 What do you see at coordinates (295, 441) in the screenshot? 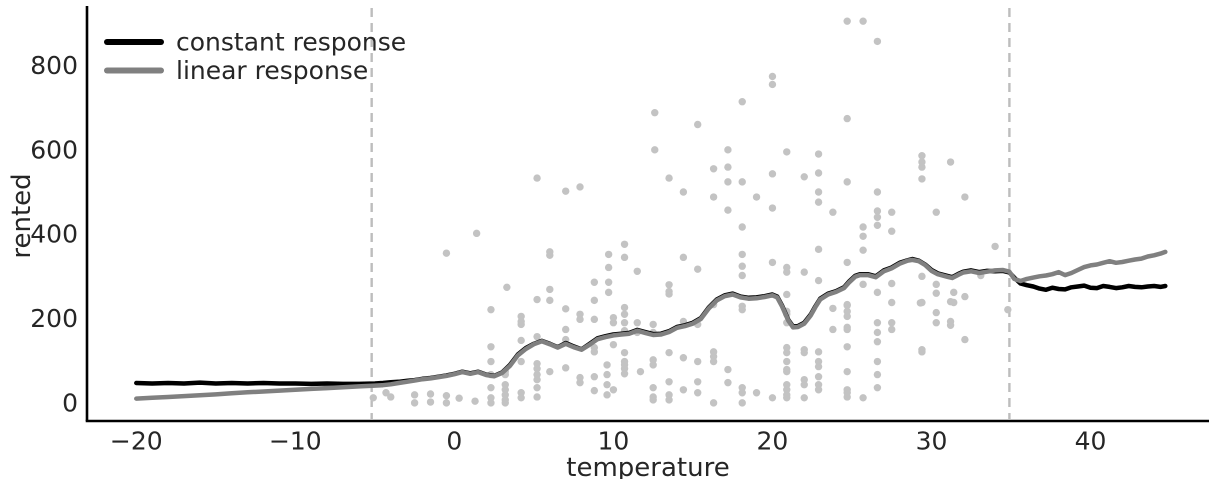
I see `x-tick-label: −10` at bounding box center [295, 441].